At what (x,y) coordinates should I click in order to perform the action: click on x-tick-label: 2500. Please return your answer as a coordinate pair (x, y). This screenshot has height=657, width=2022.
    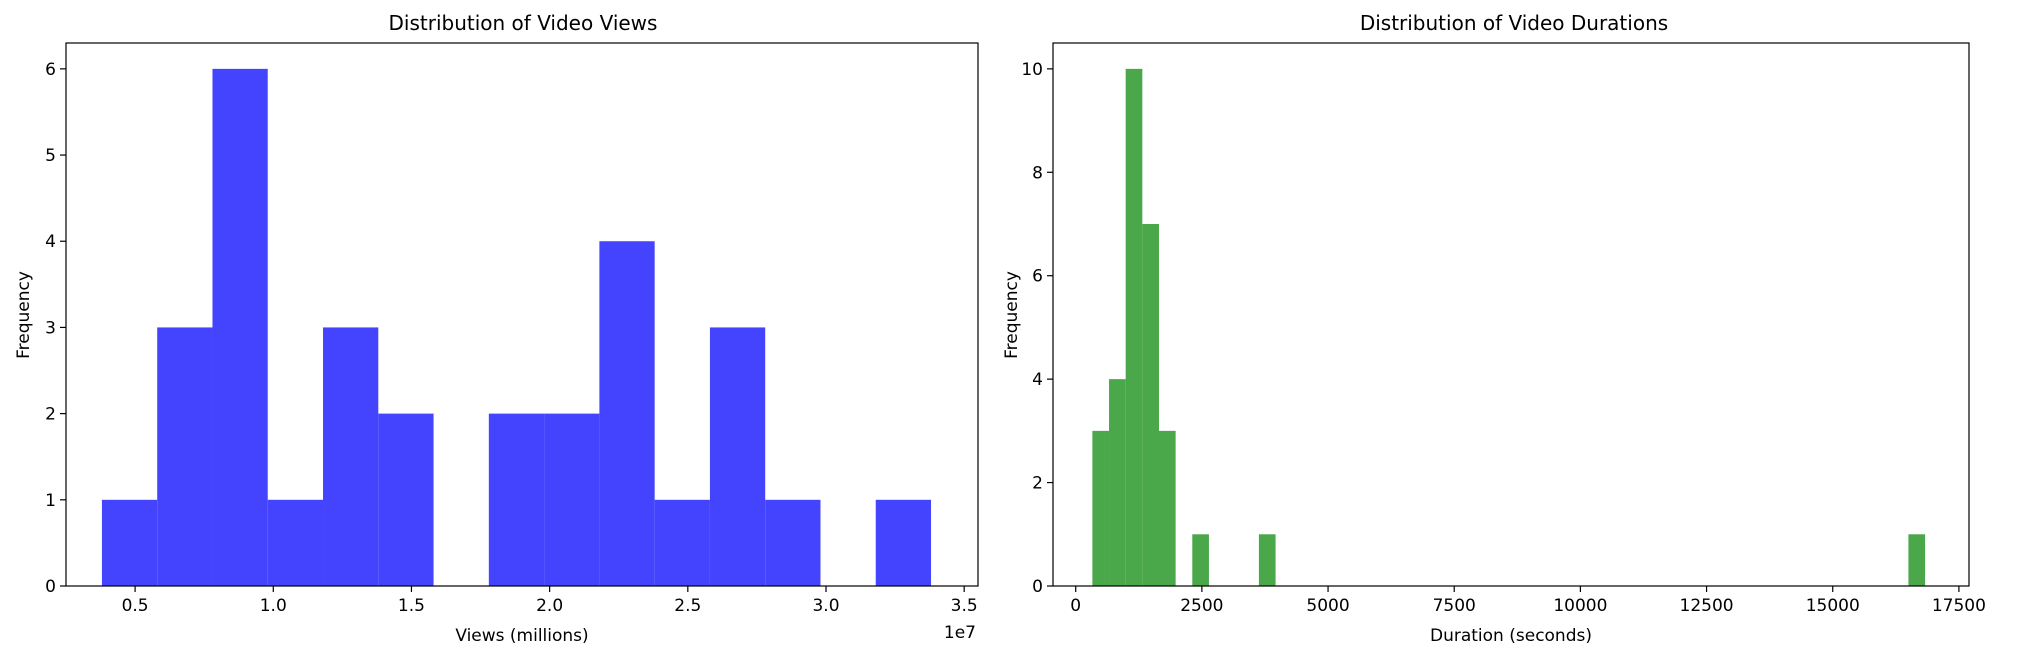
    Looking at the image, I should click on (1201, 606).